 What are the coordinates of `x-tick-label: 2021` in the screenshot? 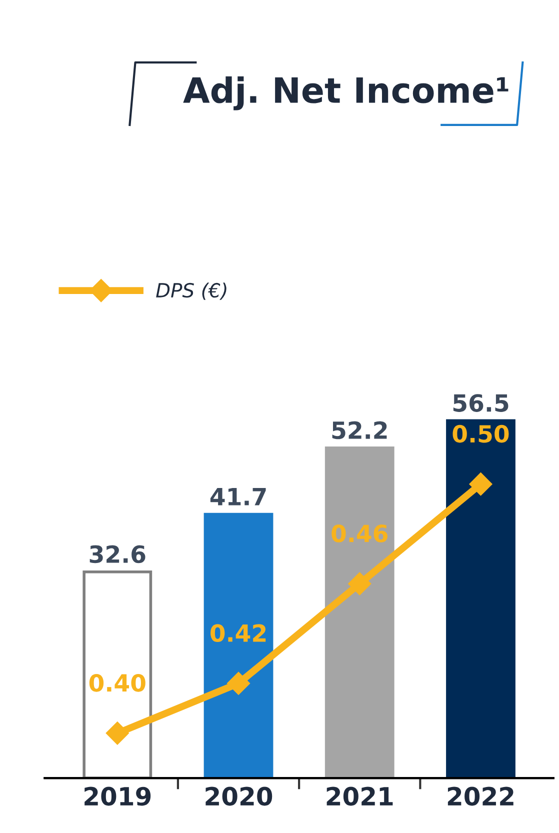 It's located at (359, 796).